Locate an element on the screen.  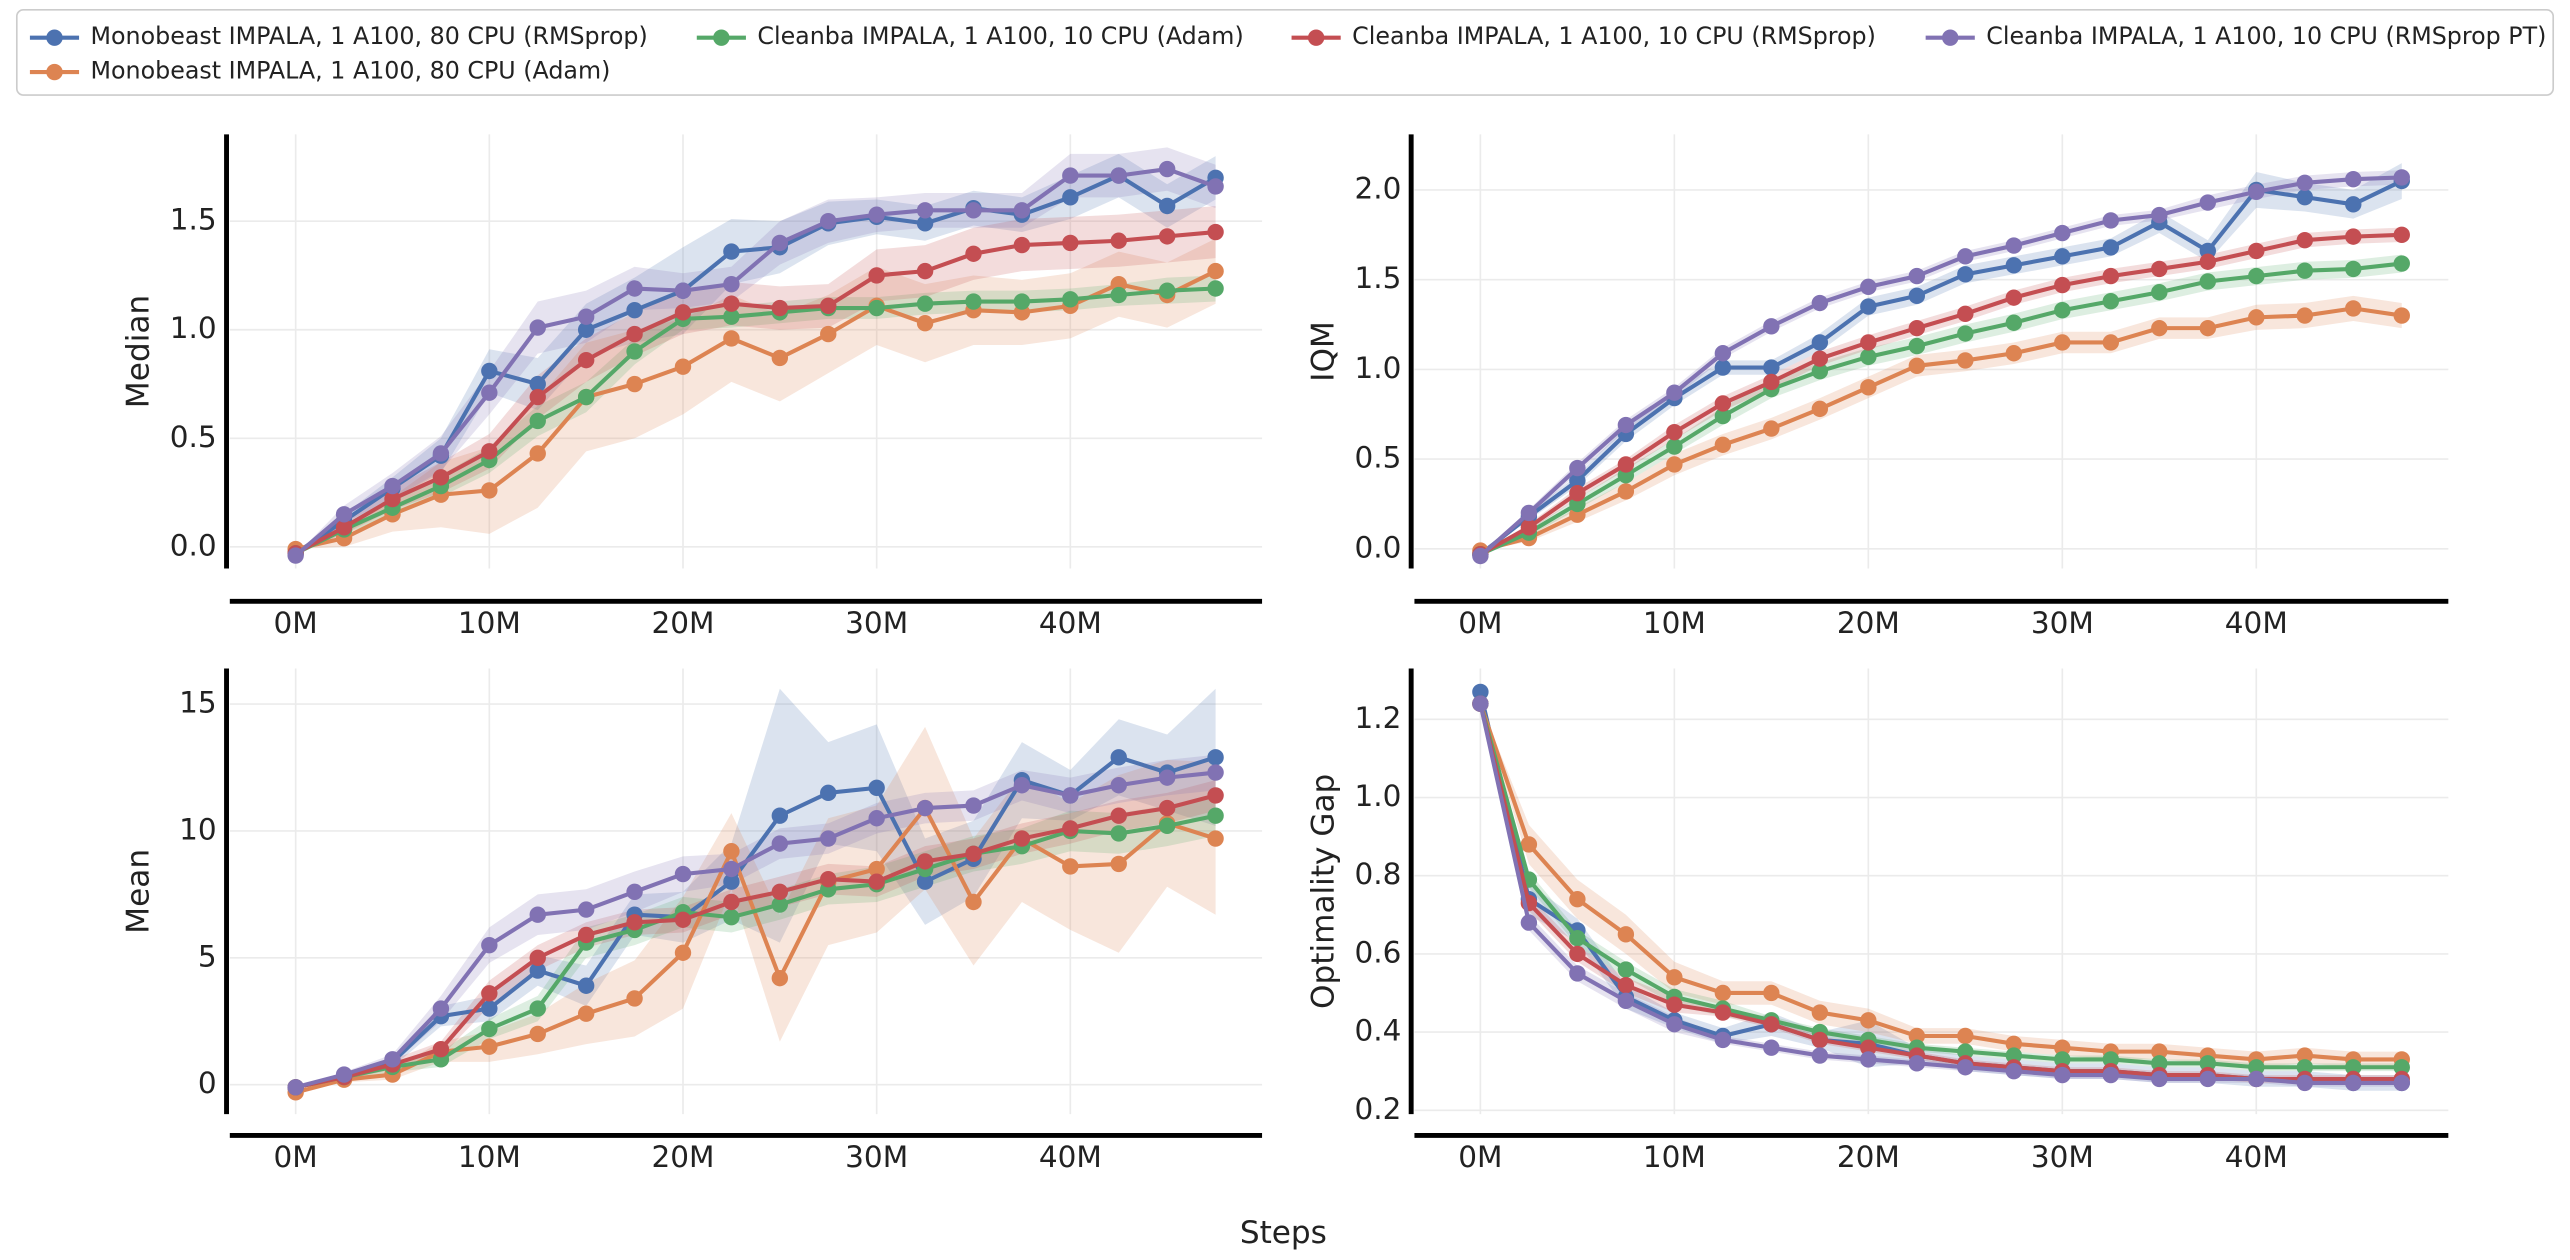
y-tick-label: 0.6 is located at coordinates (1377, 952).